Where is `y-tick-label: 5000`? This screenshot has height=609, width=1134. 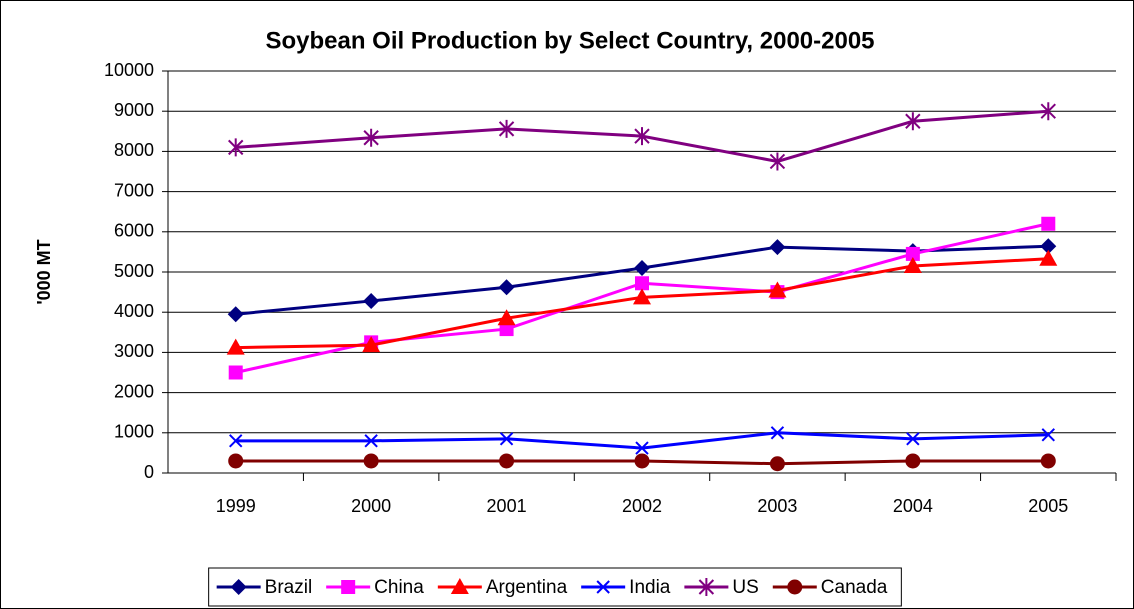 y-tick-label: 5000 is located at coordinates (134, 271).